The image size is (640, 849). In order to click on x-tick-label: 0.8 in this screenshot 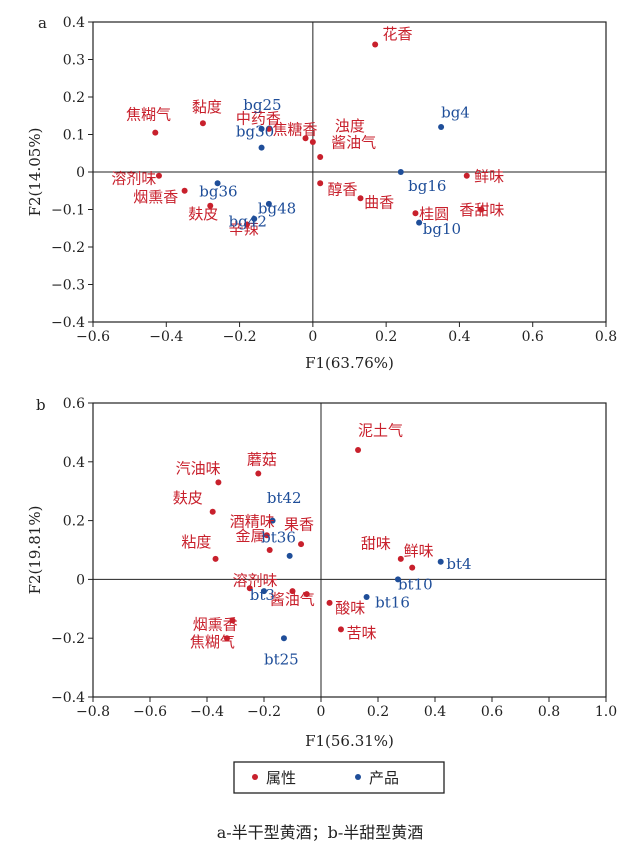, I will do `click(549, 712)`.